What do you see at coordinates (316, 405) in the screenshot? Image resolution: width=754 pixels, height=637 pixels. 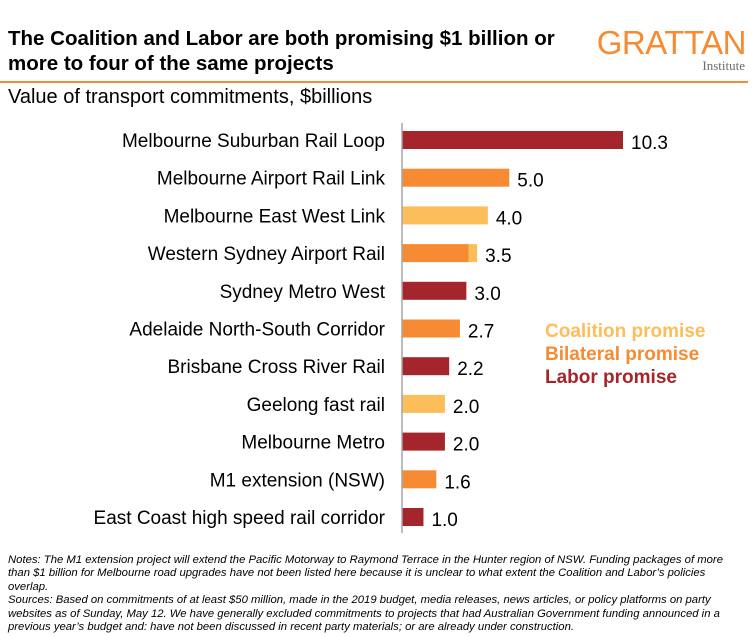 I see `category-label: Geelong fast rail` at bounding box center [316, 405].